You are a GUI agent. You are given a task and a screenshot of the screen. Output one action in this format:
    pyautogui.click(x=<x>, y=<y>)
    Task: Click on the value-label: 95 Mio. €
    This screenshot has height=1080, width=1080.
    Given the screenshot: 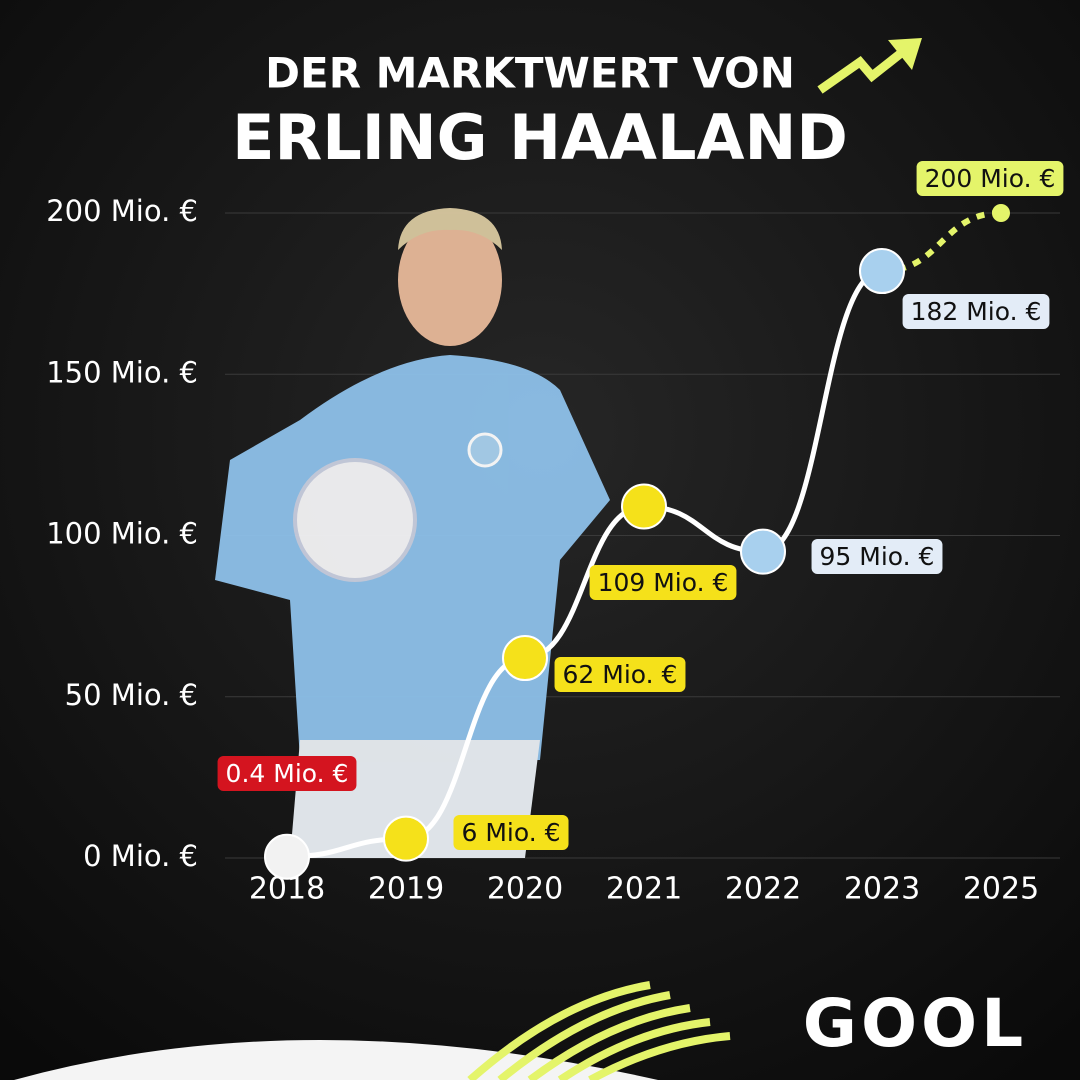 What is the action you would take?
    pyautogui.click(x=877, y=556)
    